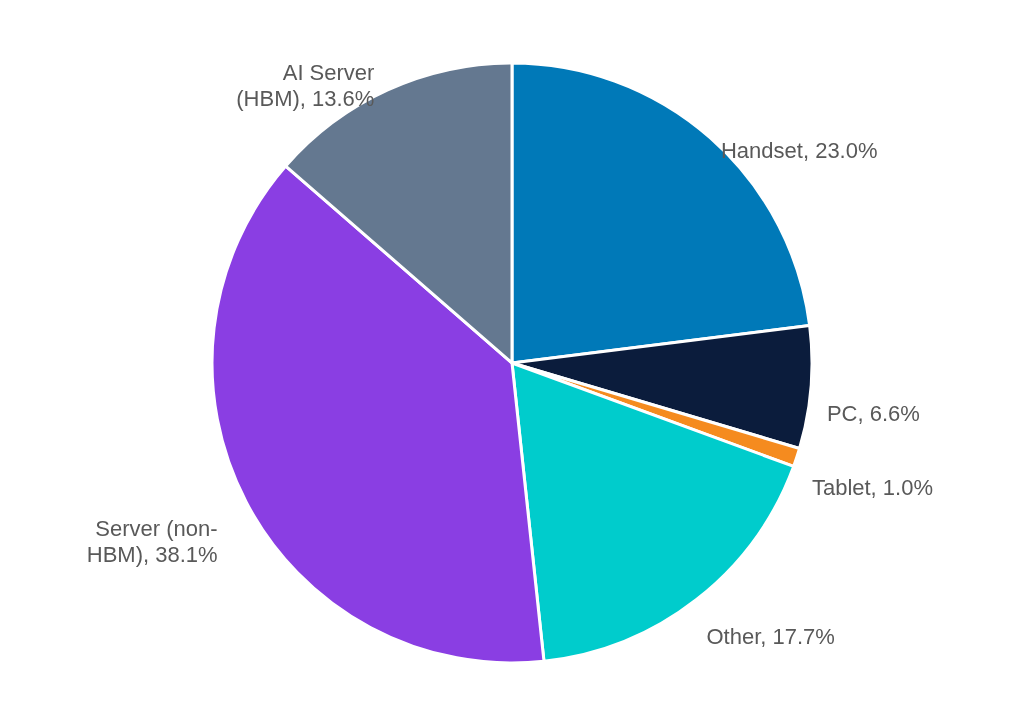 The height and width of the screenshot is (726, 1024). What do you see at coordinates (873, 413) in the screenshot?
I see `slice-label: PC, 6.6%` at bounding box center [873, 413].